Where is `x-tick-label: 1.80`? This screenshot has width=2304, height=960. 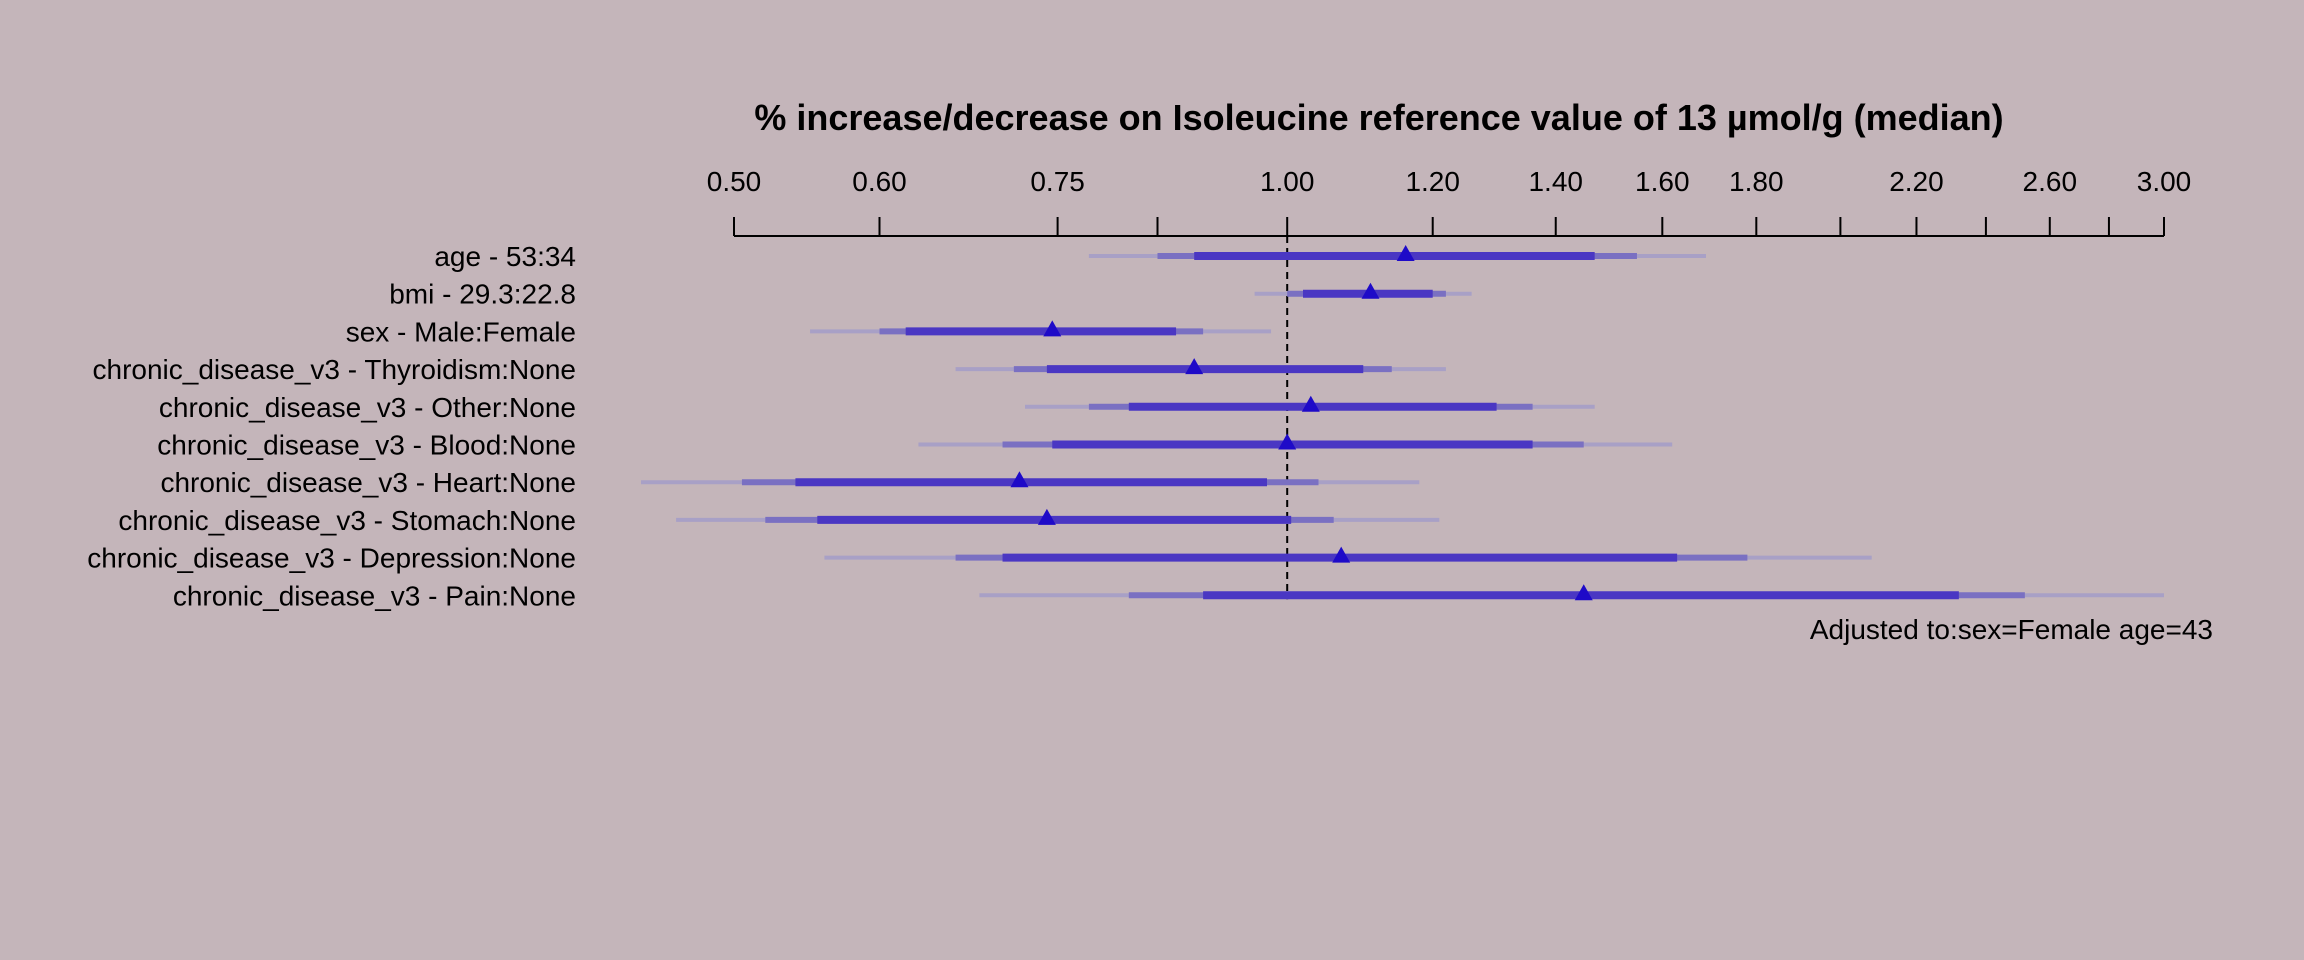
x-tick-label: 1.80 is located at coordinates (1756, 181).